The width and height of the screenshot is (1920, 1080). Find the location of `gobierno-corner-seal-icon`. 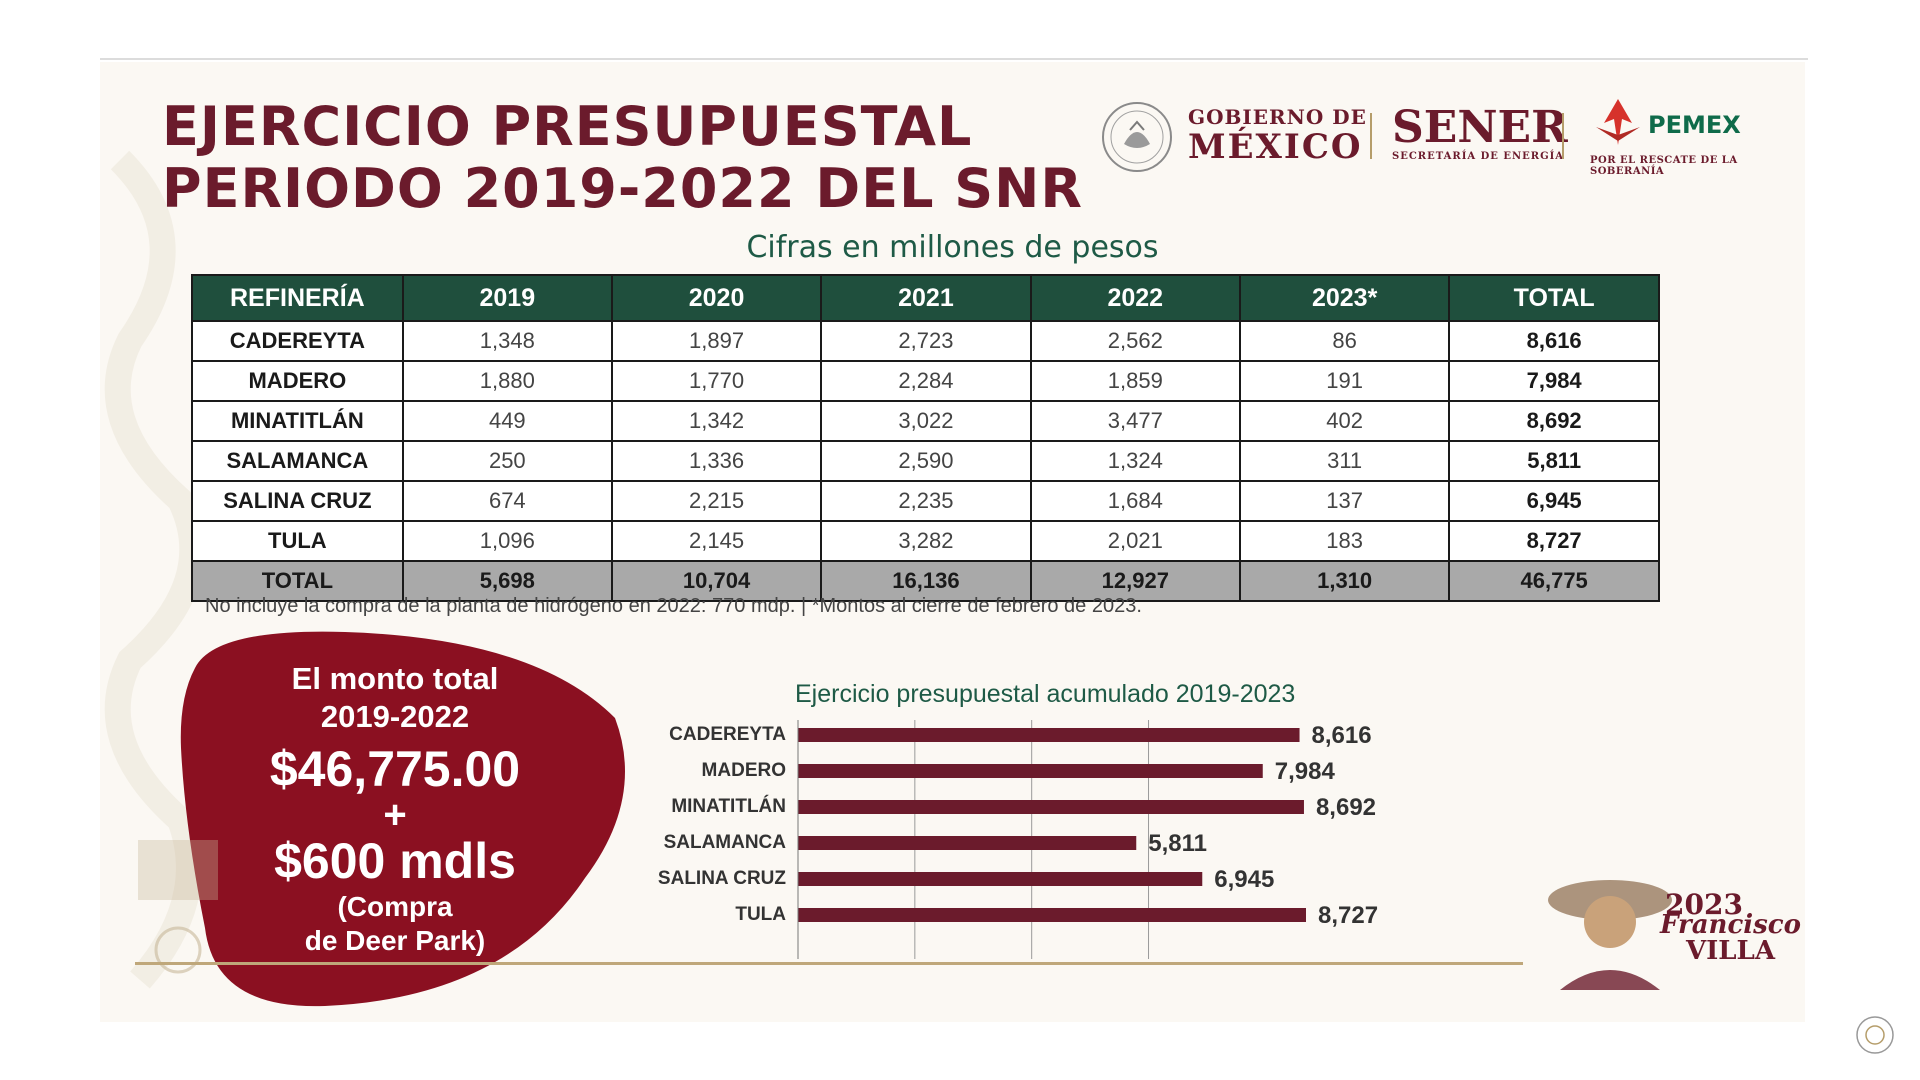

gobierno-corner-seal-icon is located at coordinates (1875, 1035).